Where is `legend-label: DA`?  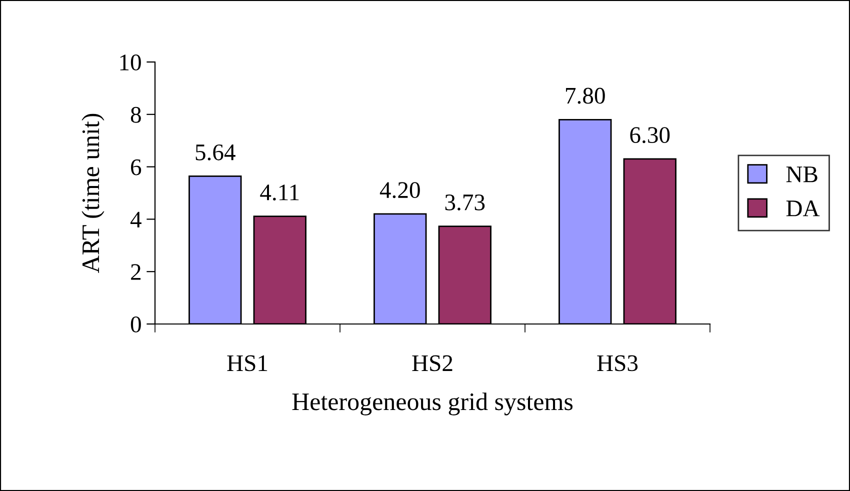 legend-label: DA is located at coordinates (803, 208).